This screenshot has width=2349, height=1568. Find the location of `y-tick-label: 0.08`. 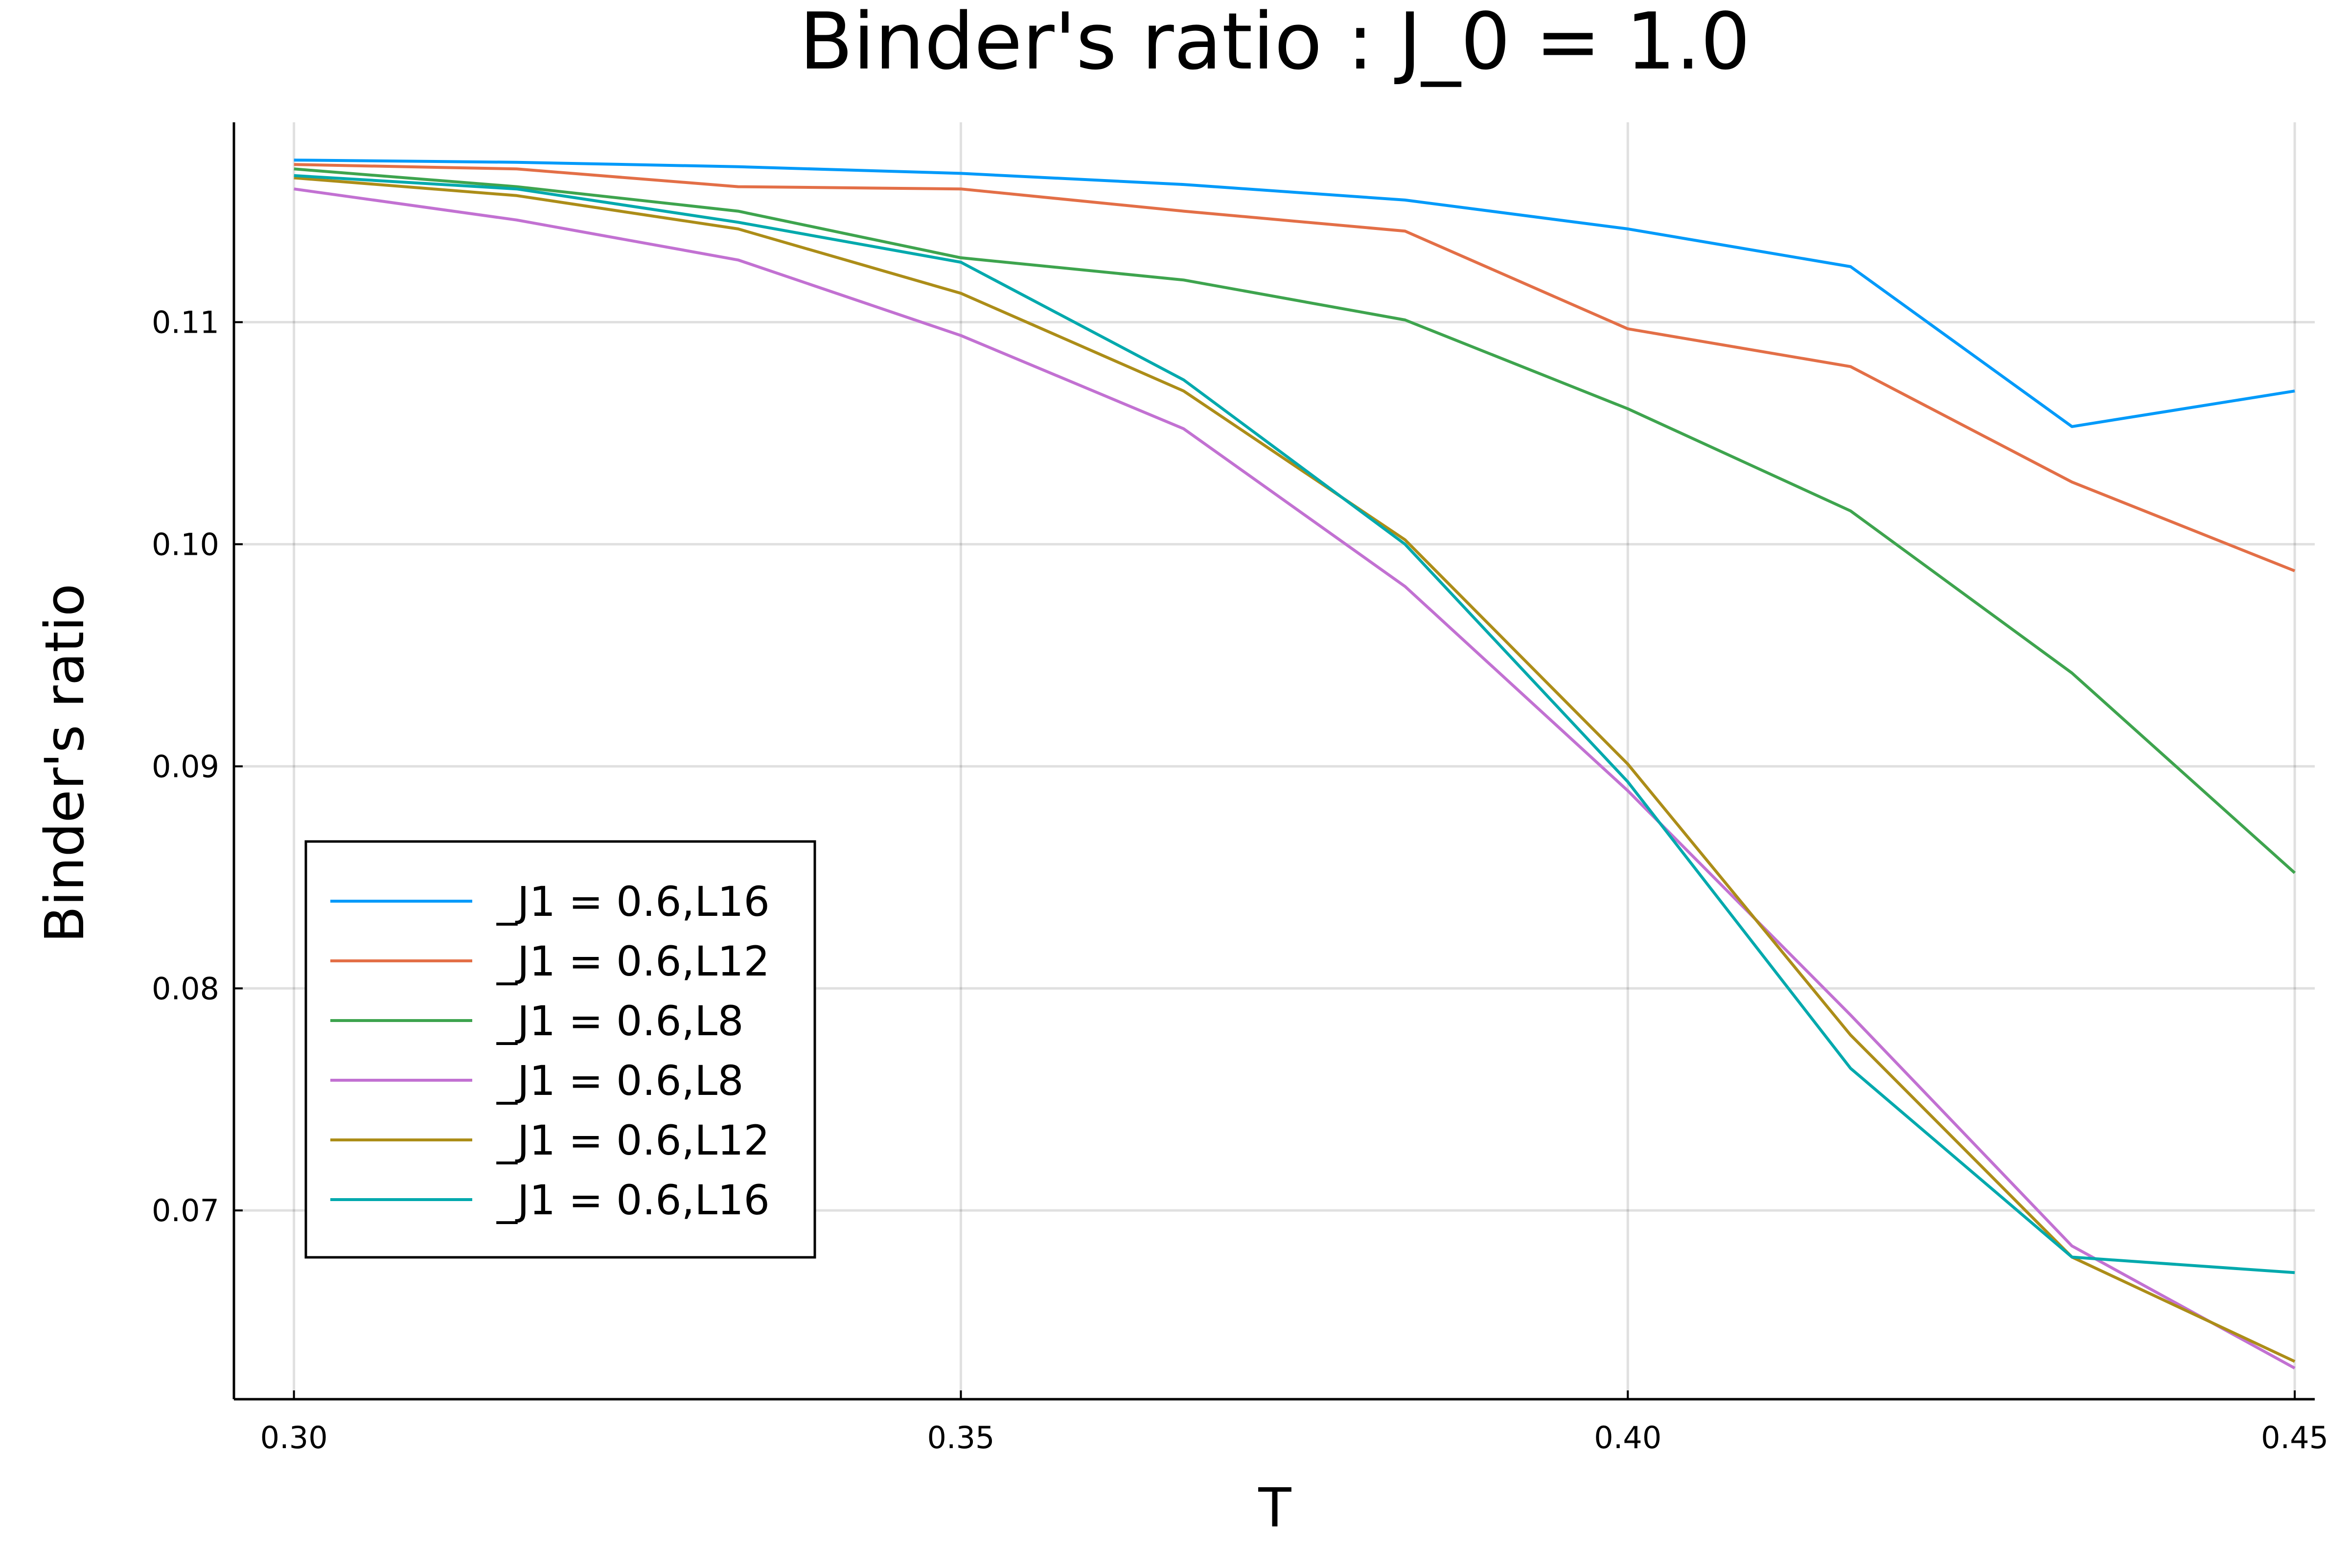

y-tick-label: 0.08 is located at coordinates (185, 989).